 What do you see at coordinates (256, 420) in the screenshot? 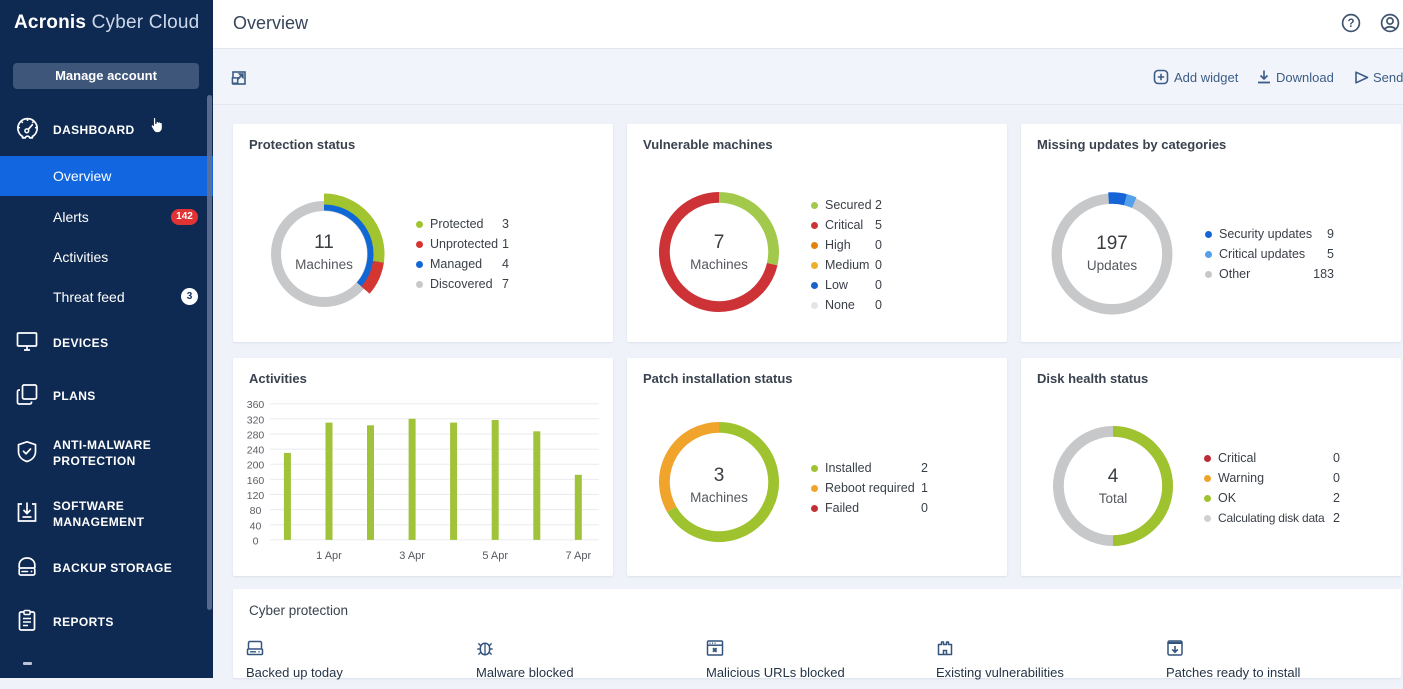
I see `svg-text: 320` at bounding box center [256, 420].